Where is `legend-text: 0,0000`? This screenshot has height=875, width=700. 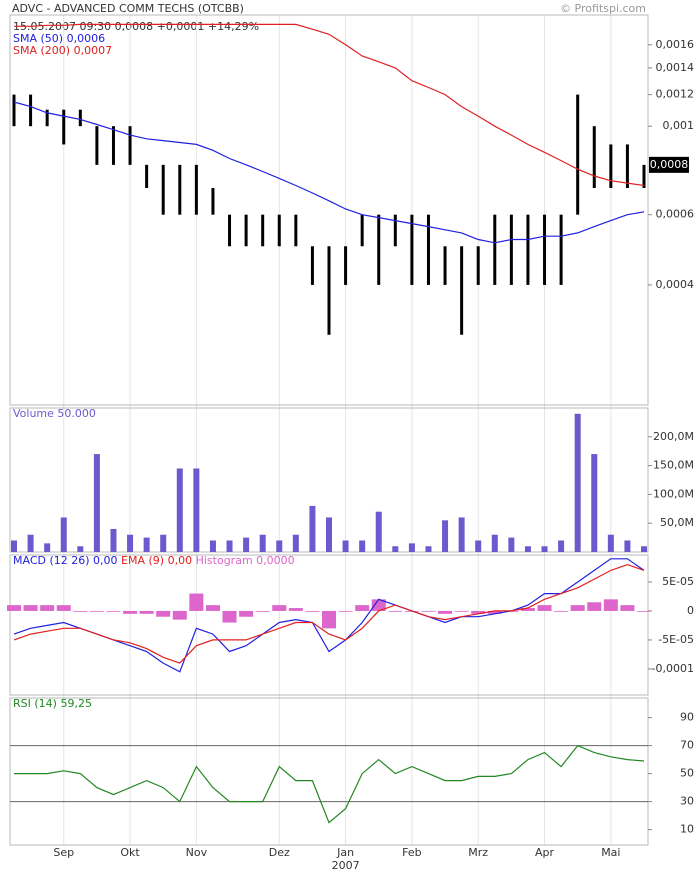
legend-text: 0,0000 is located at coordinates (275, 560).